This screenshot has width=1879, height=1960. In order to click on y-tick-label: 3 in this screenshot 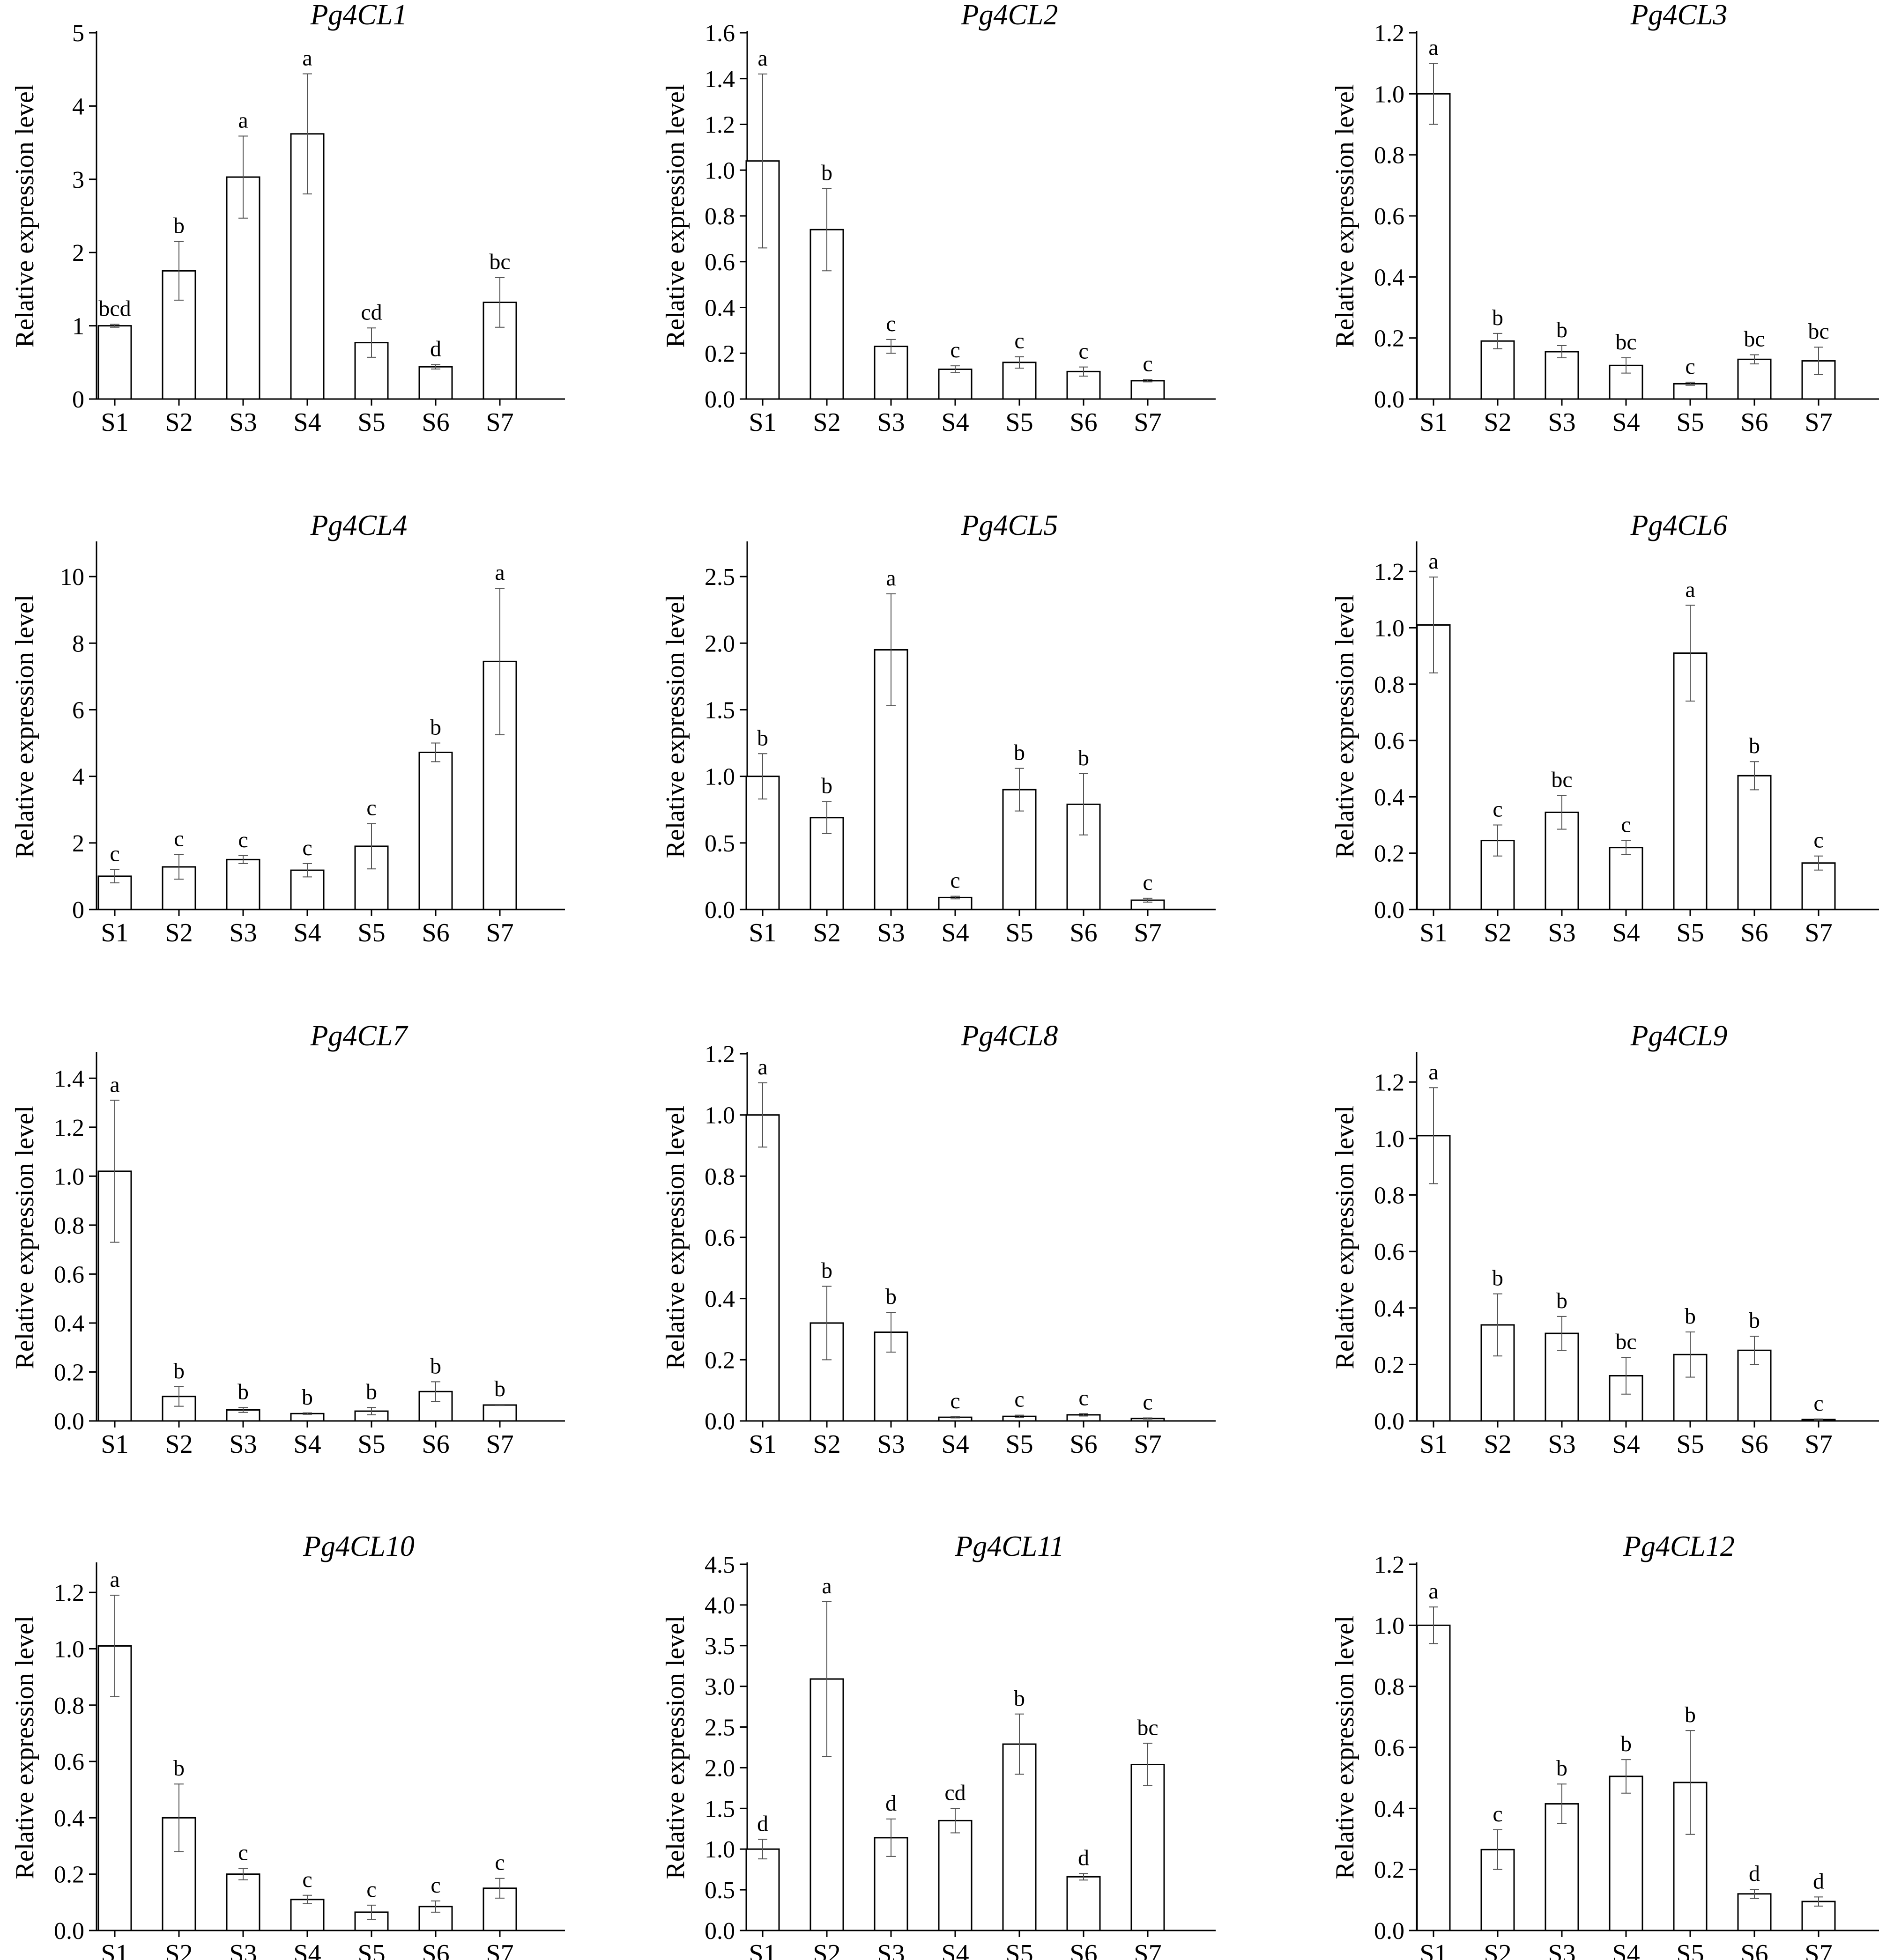, I will do `click(78, 180)`.